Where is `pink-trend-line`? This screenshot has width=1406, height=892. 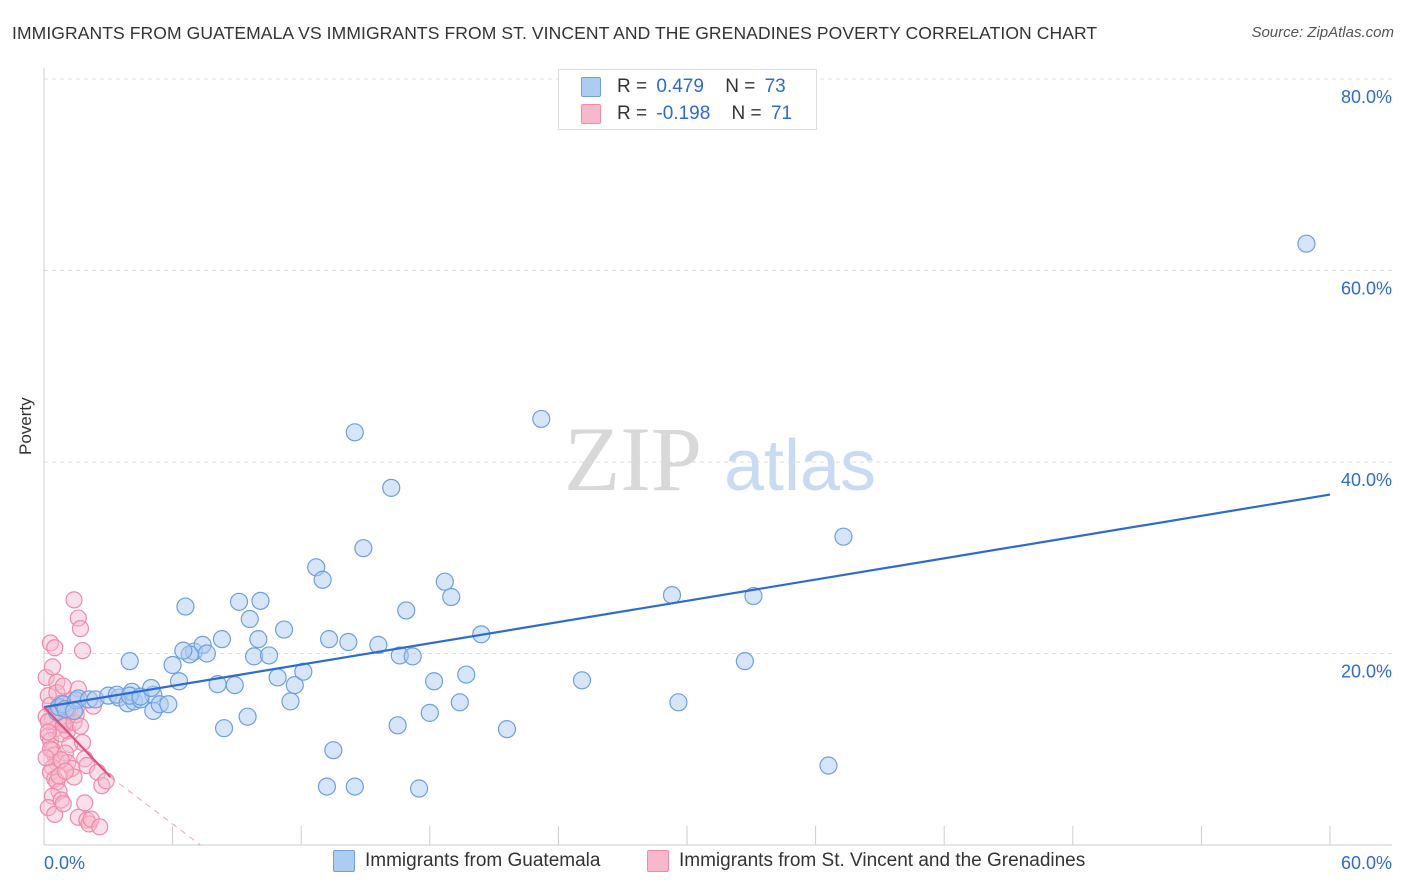 pink-trend-line is located at coordinates (77, 742).